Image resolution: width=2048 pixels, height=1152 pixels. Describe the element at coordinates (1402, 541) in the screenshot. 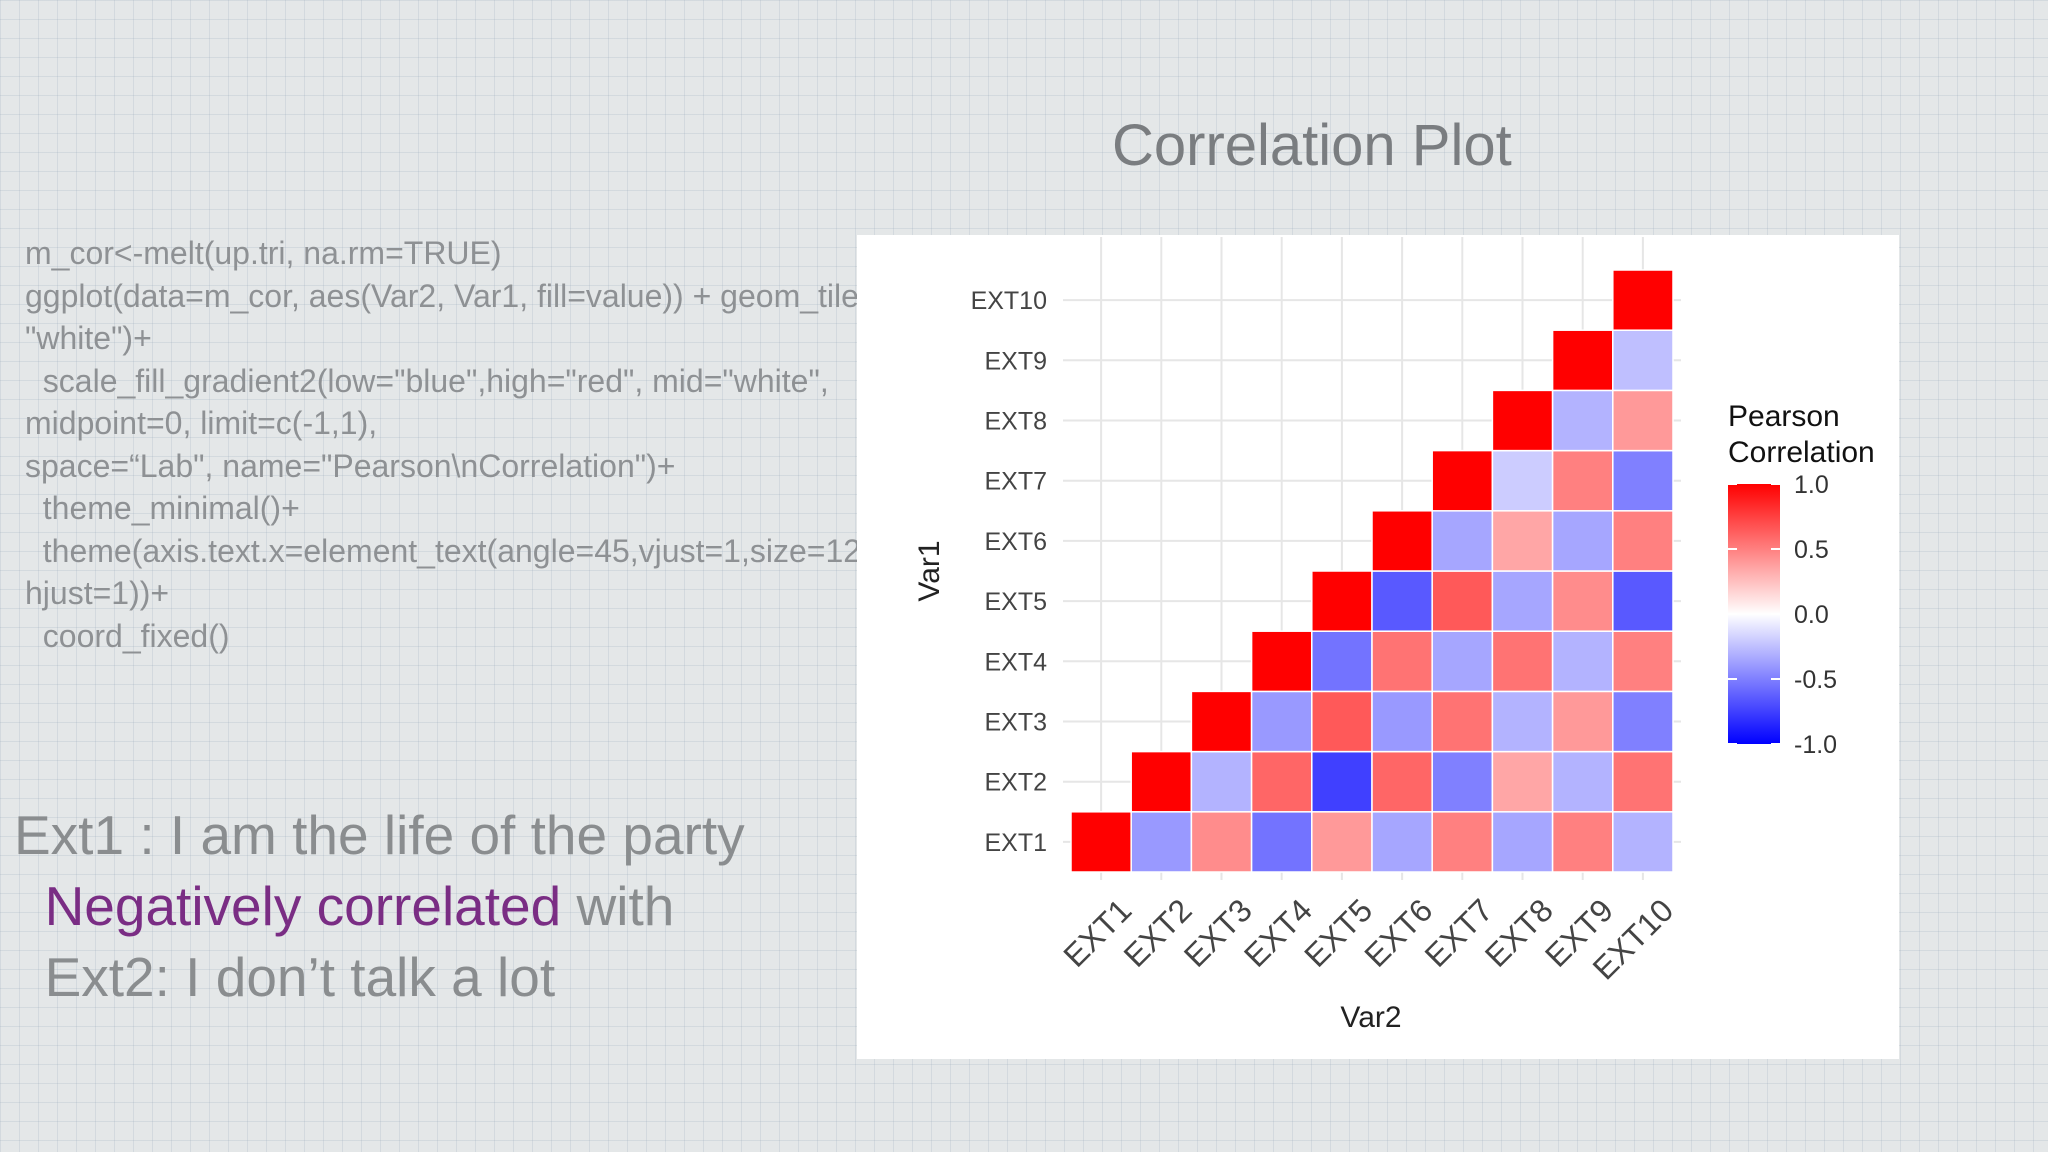

I see `heatmap-tile-ext6-ext6` at that location.